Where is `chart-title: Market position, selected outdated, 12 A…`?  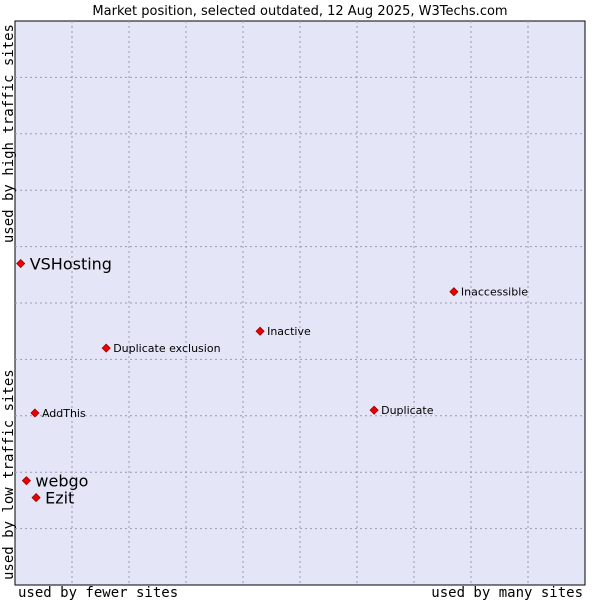 chart-title: Market position, selected outdated, 12 A… is located at coordinates (299, 11).